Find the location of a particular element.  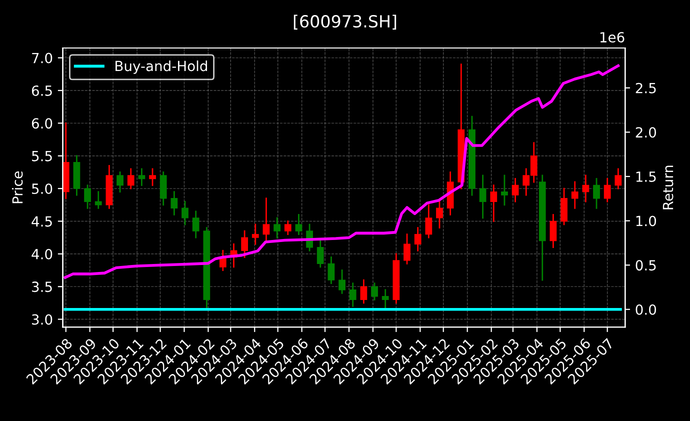

y-tick-label: 7.0 is located at coordinates (42, 58).